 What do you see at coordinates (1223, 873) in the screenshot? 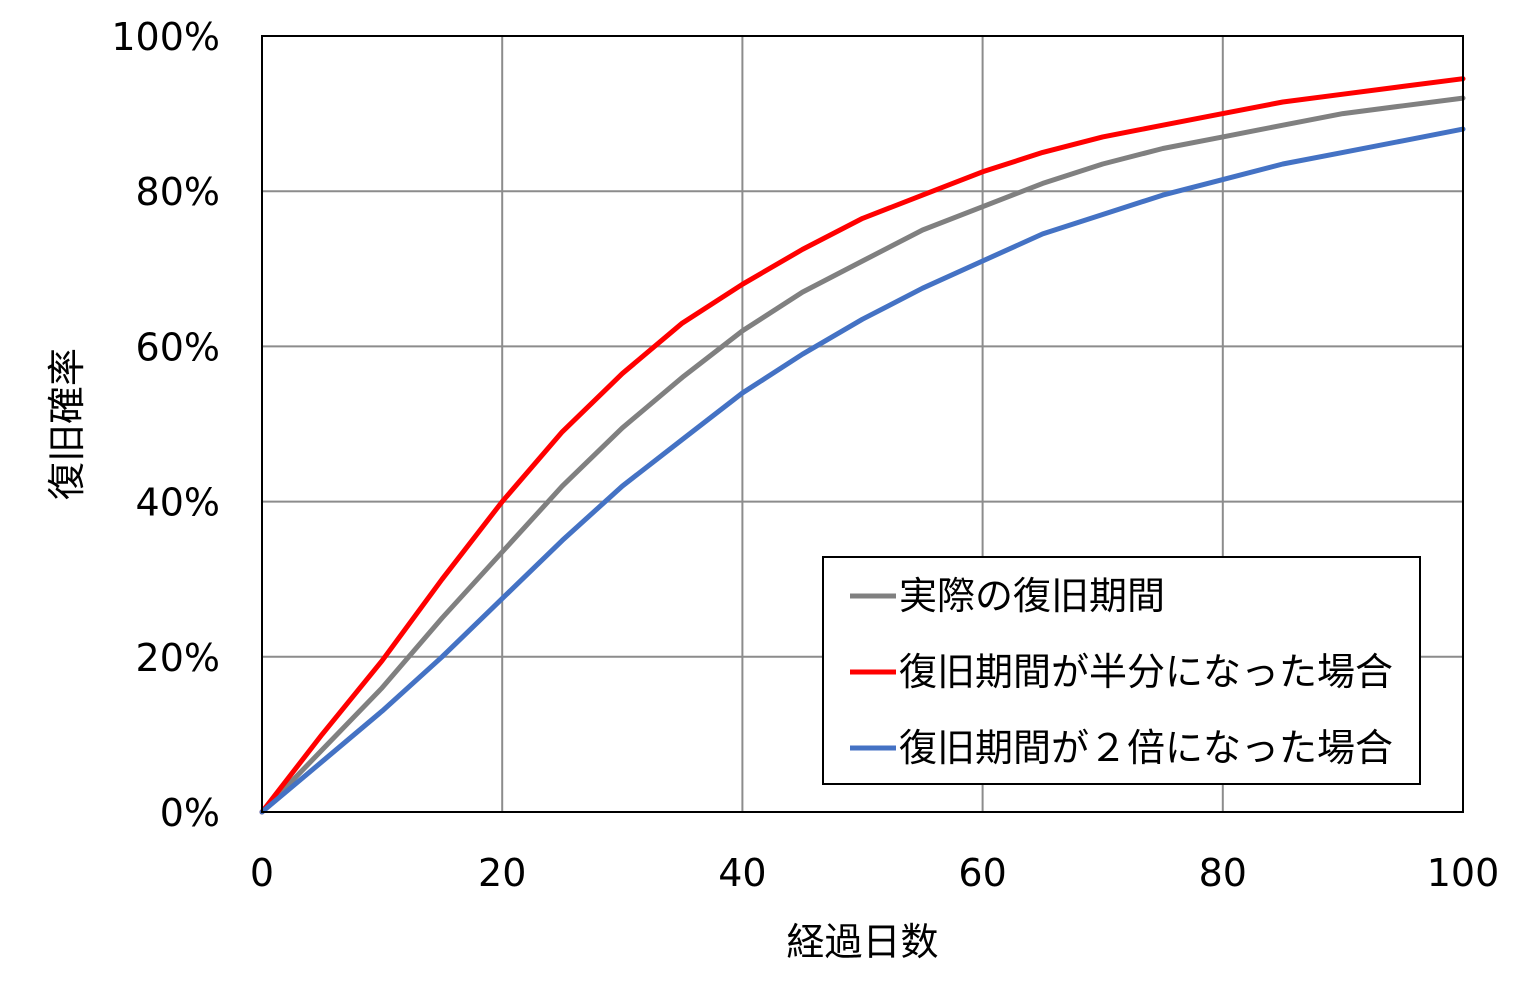
I see `x-tick-label: 80` at bounding box center [1223, 873].